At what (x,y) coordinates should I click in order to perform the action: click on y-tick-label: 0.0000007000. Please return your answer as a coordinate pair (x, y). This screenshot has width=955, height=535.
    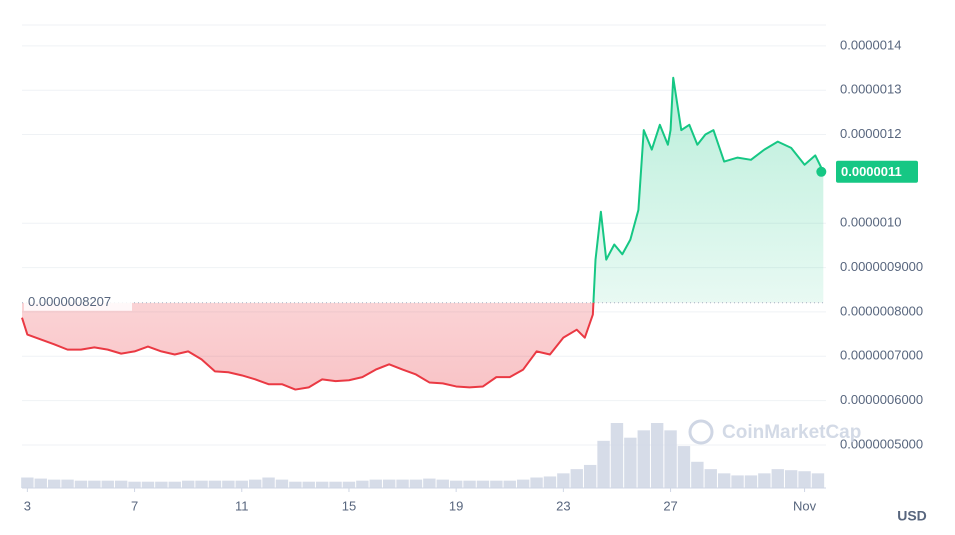
    Looking at the image, I should click on (881, 355).